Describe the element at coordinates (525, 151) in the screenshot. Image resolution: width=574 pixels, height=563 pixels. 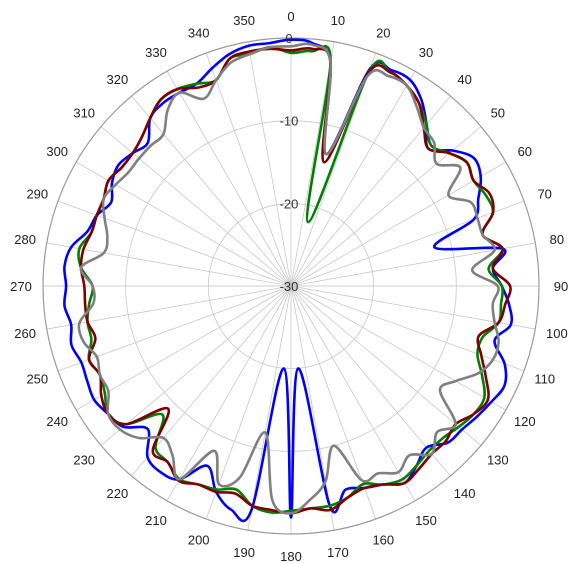
I see `angle-label-60: 60` at that location.